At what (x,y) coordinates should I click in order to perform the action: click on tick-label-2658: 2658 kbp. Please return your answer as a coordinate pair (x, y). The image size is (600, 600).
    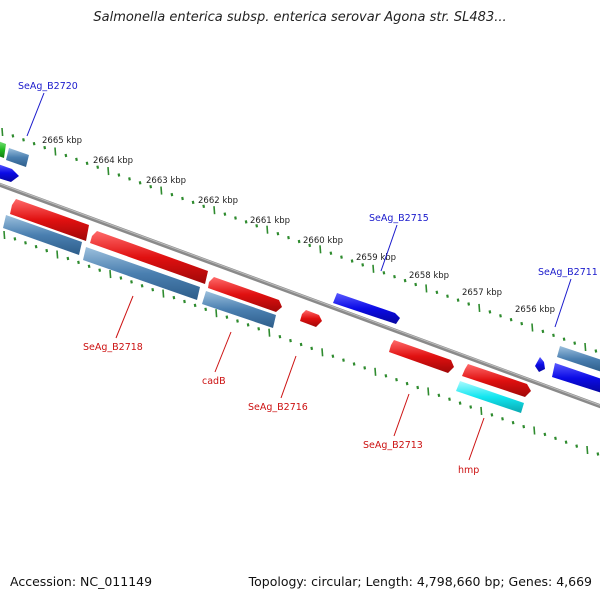
    Looking at the image, I should click on (429, 276).